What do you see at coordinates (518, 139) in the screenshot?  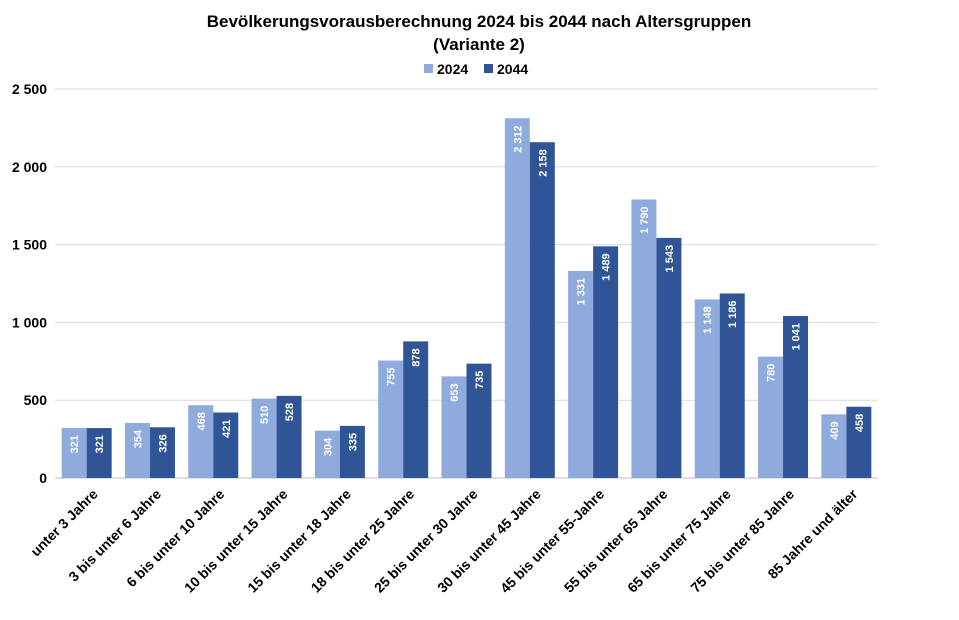 I see `data-label-2024: 2 312` at bounding box center [518, 139].